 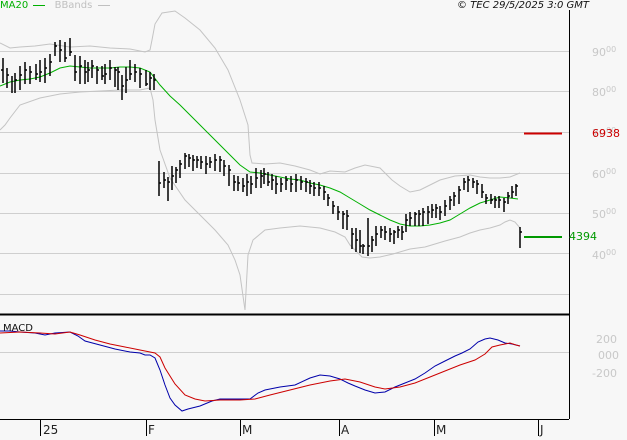 I want to click on price-tick-9000: 9000, so click(x=604, y=52).